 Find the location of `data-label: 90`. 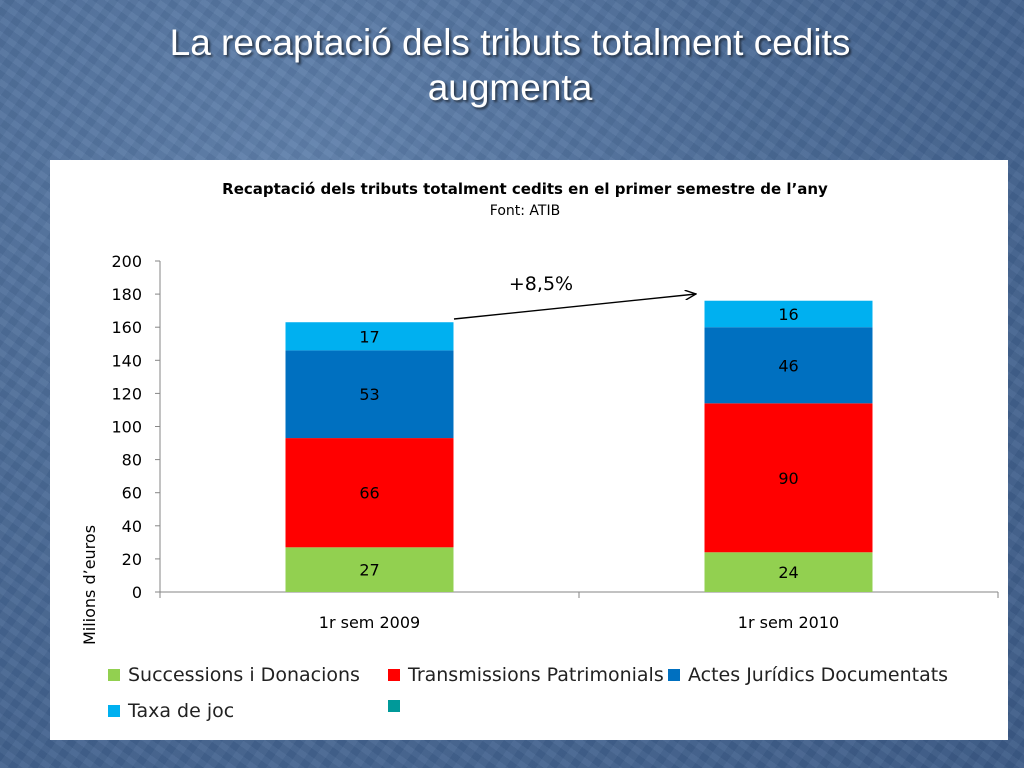

data-label: 90 is located at coordinates (788, 478).